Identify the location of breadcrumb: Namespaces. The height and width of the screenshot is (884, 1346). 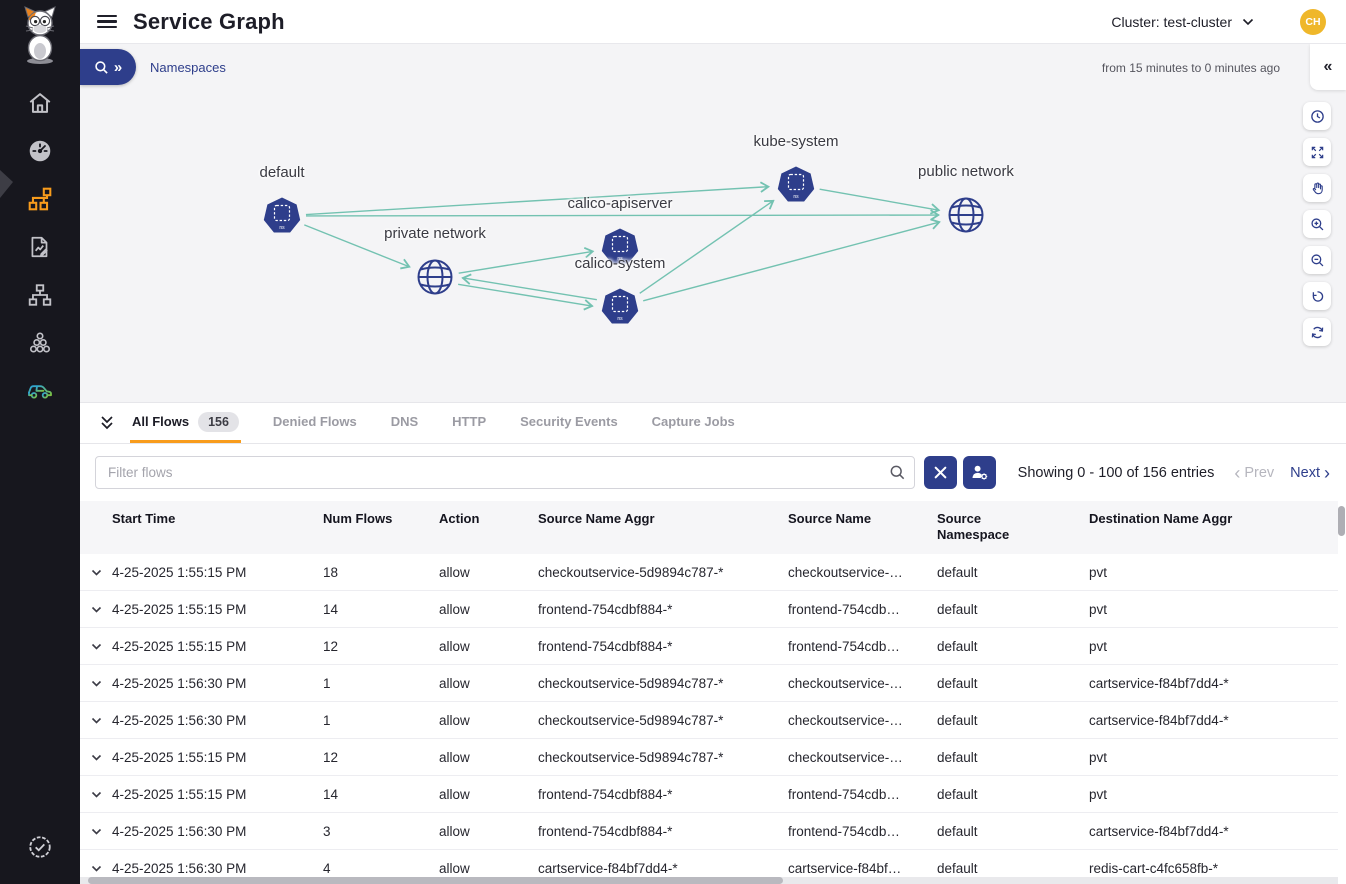
(188, 67).